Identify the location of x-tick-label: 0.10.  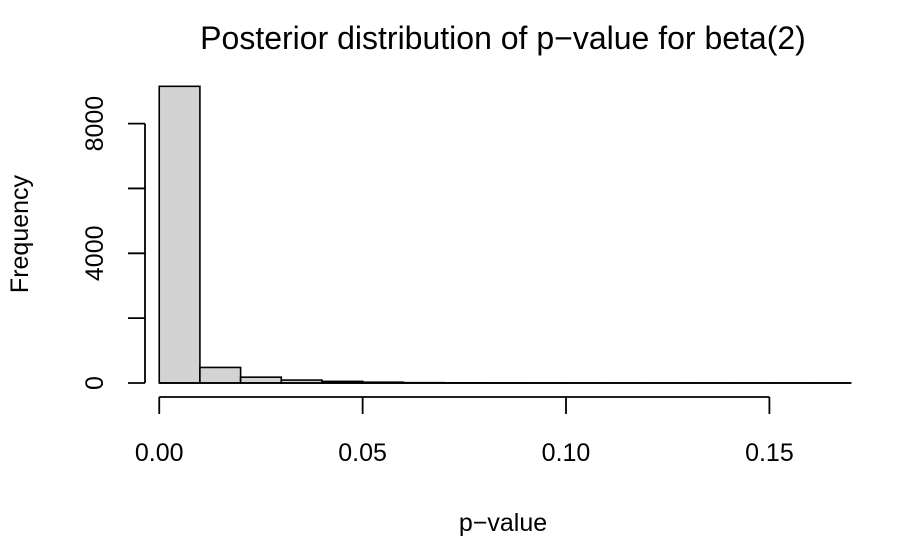
(566, 453).